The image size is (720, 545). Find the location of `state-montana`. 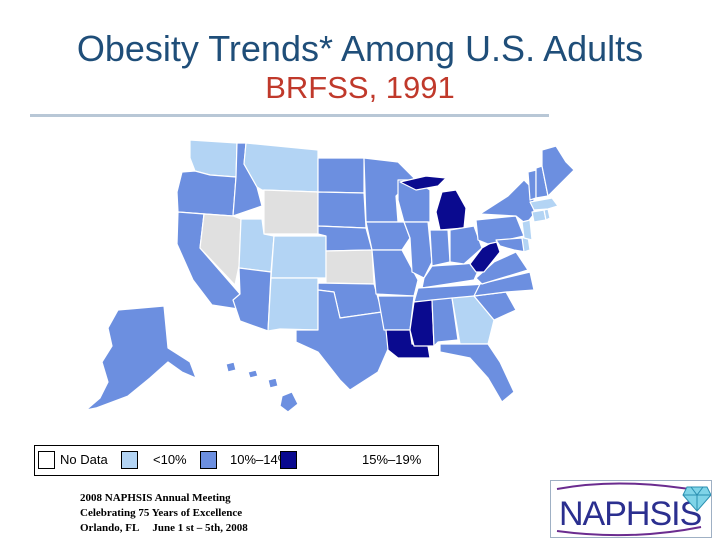

state-montana is located at coordinates (281, 167).